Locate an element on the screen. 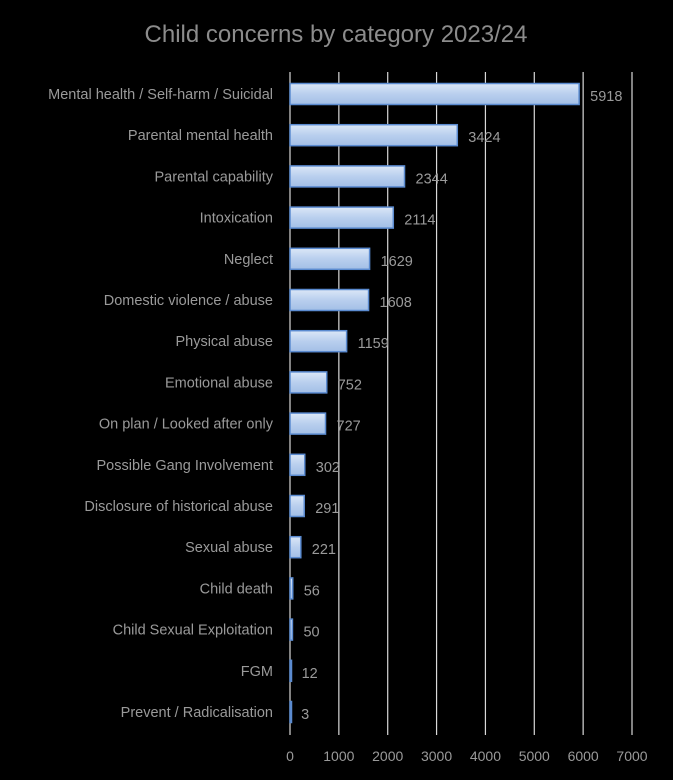  data-label: 2344 is located at coordinates (432, 179).